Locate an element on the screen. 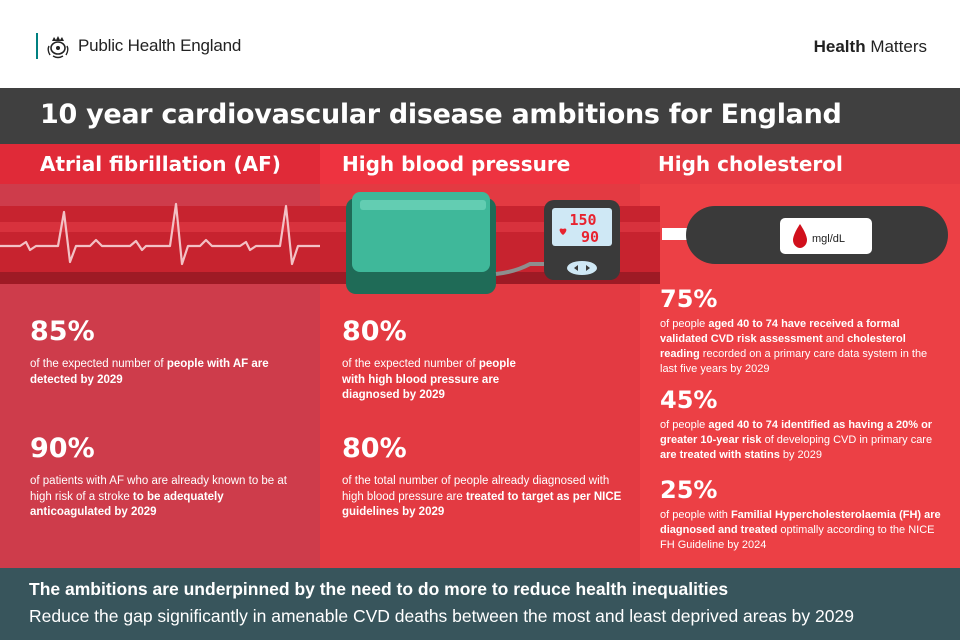 This screenshot has height=640, width=960. brand-rest: Matters is located at coordinates (896, 46).